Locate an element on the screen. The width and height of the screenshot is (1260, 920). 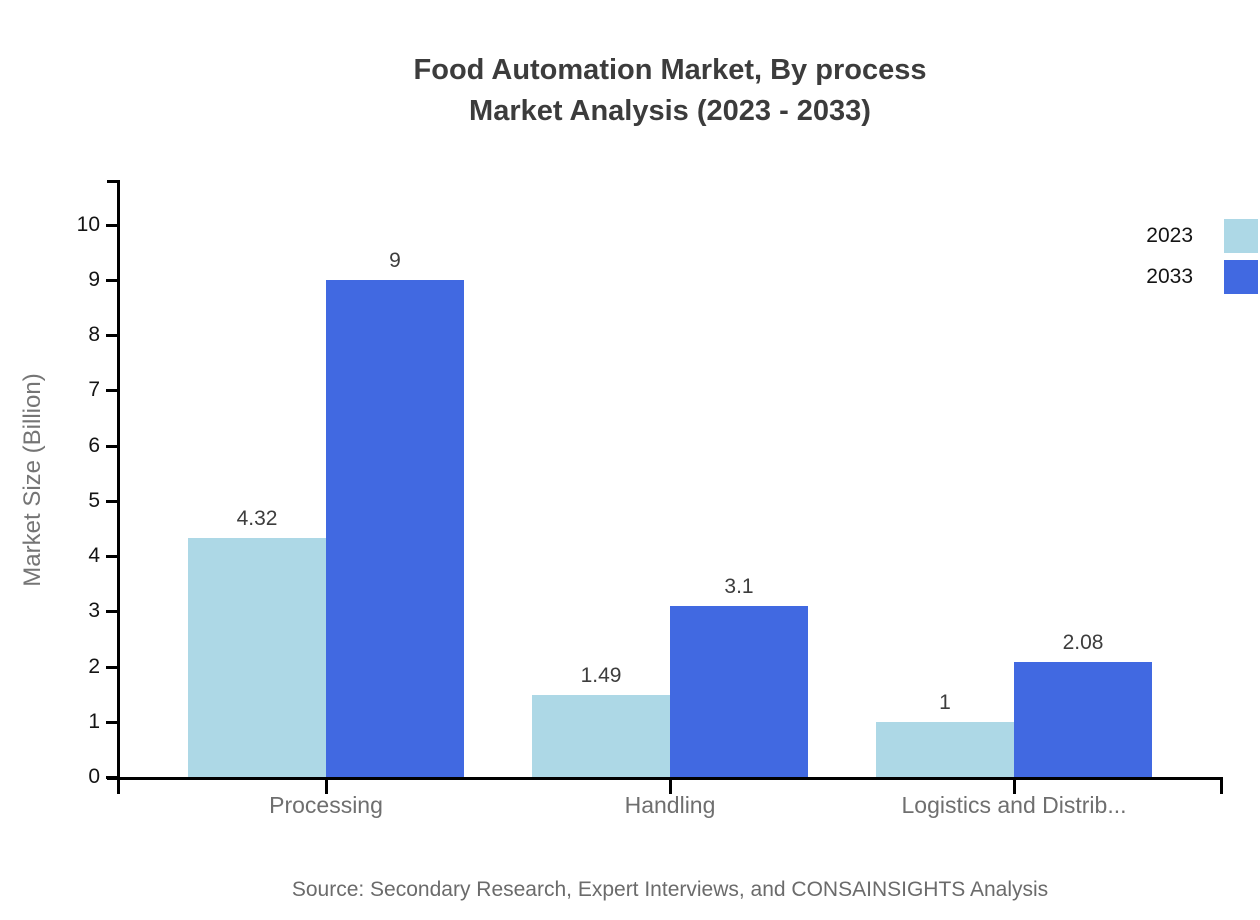
y-axis-title: Market Size (Billion) is located at coordinates (32, 480).